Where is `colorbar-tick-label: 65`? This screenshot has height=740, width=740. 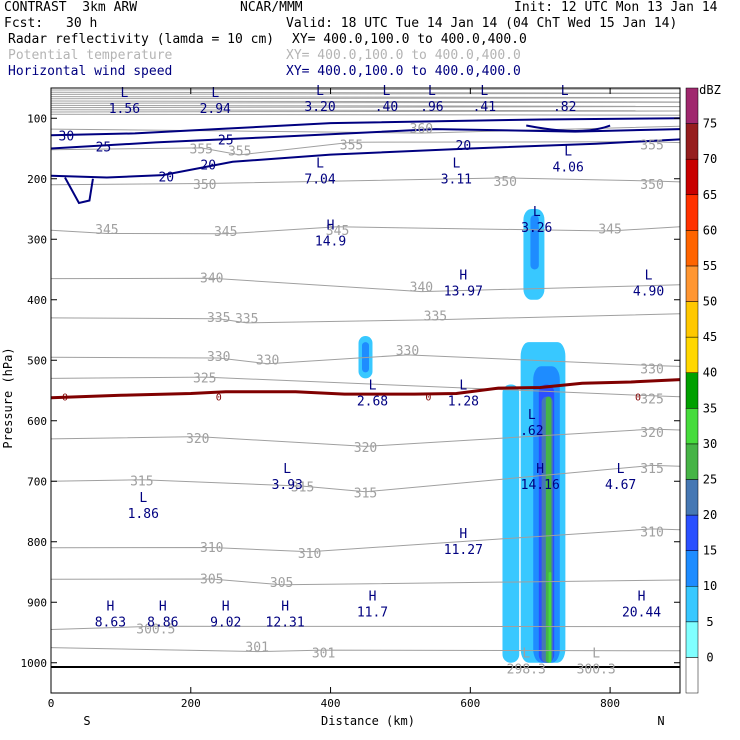 colorbar-tick-label: 65 is located at coordinates (710, 195).